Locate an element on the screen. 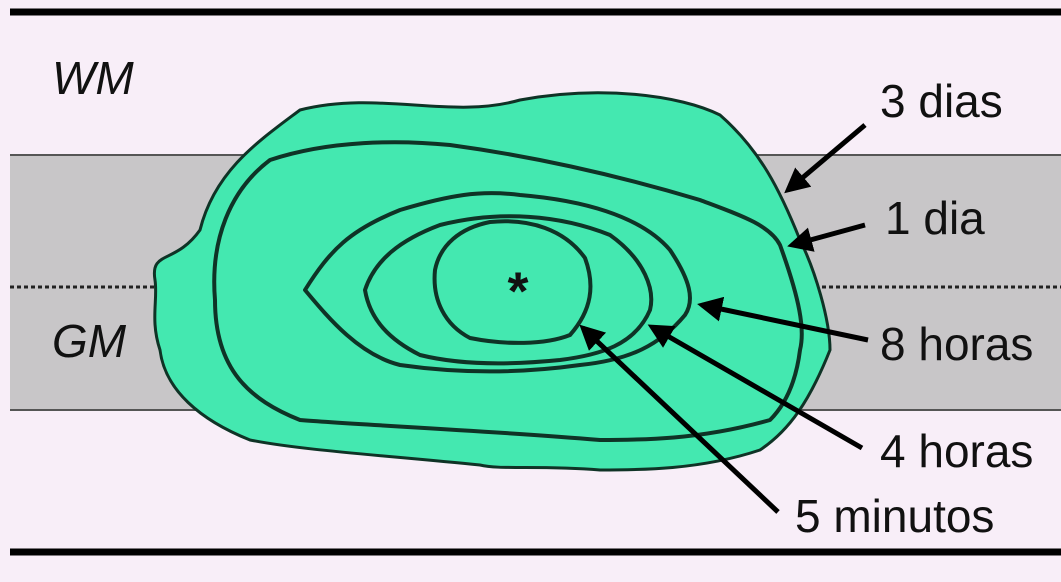 Image resolution: width=1061 pixels, height=582 pixels. time-label: 8 horas is located at coordinates (956, 344).